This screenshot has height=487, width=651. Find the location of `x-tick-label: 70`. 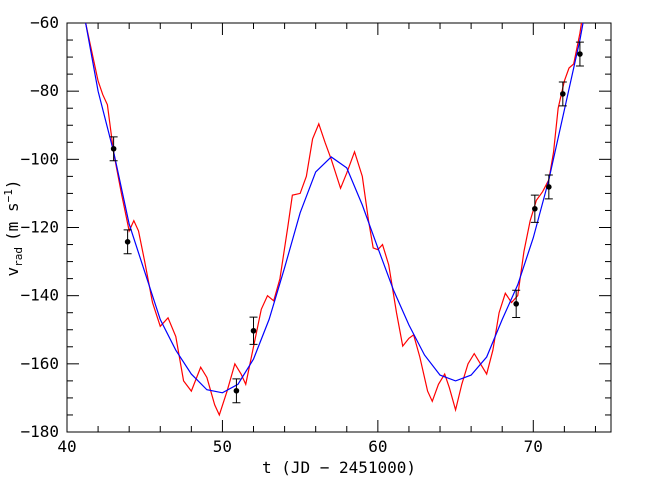

x-tick-label: 70 is located at coordinates (533, 446).